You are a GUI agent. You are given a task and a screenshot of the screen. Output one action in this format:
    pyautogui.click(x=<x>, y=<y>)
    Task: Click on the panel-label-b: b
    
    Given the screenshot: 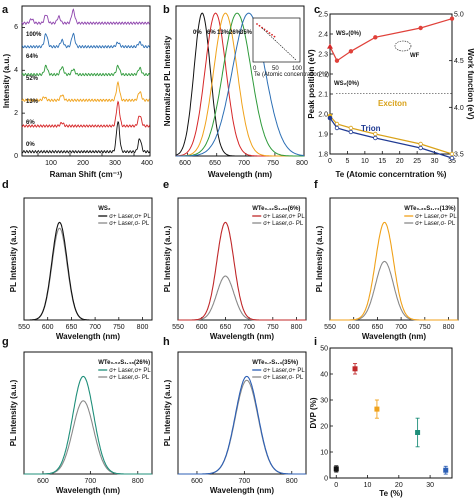 What is the action you would take?
    pyautogui.click(x=166, y=10)
    